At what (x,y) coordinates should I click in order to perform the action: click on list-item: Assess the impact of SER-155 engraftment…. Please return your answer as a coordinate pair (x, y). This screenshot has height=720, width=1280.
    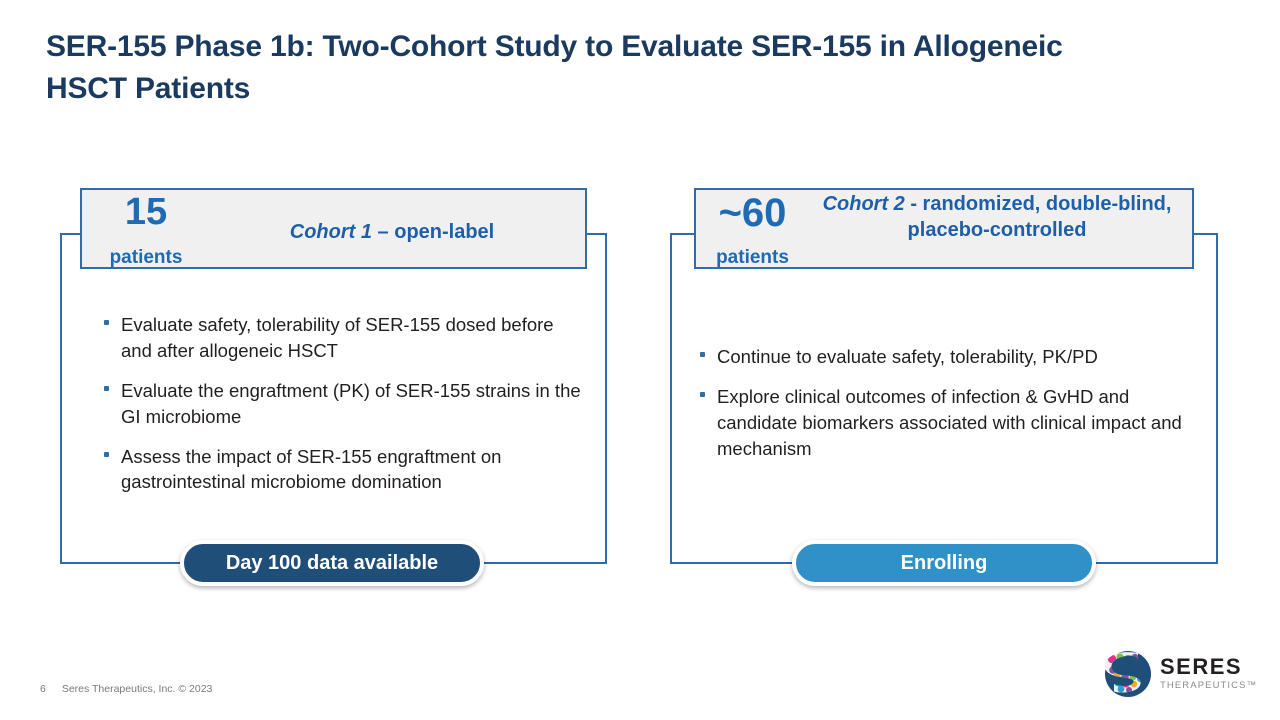
    Looking at the image, I should click on (344, 470).